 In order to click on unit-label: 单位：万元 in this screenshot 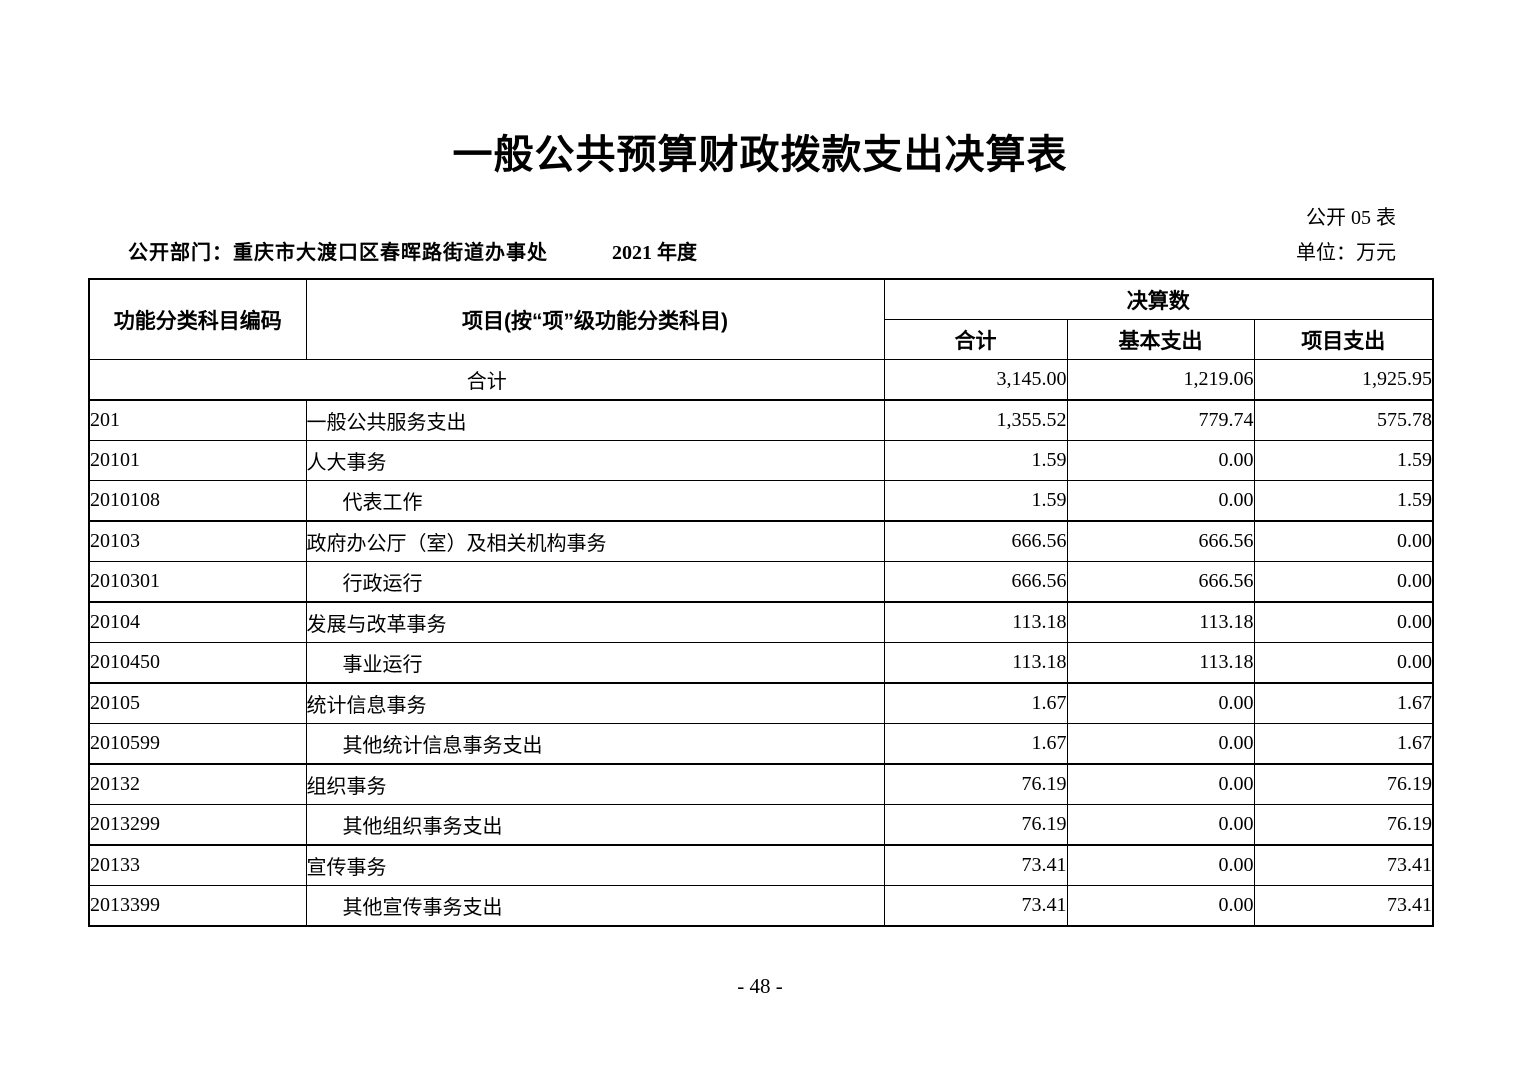, I will do `click(1346, 253)`.